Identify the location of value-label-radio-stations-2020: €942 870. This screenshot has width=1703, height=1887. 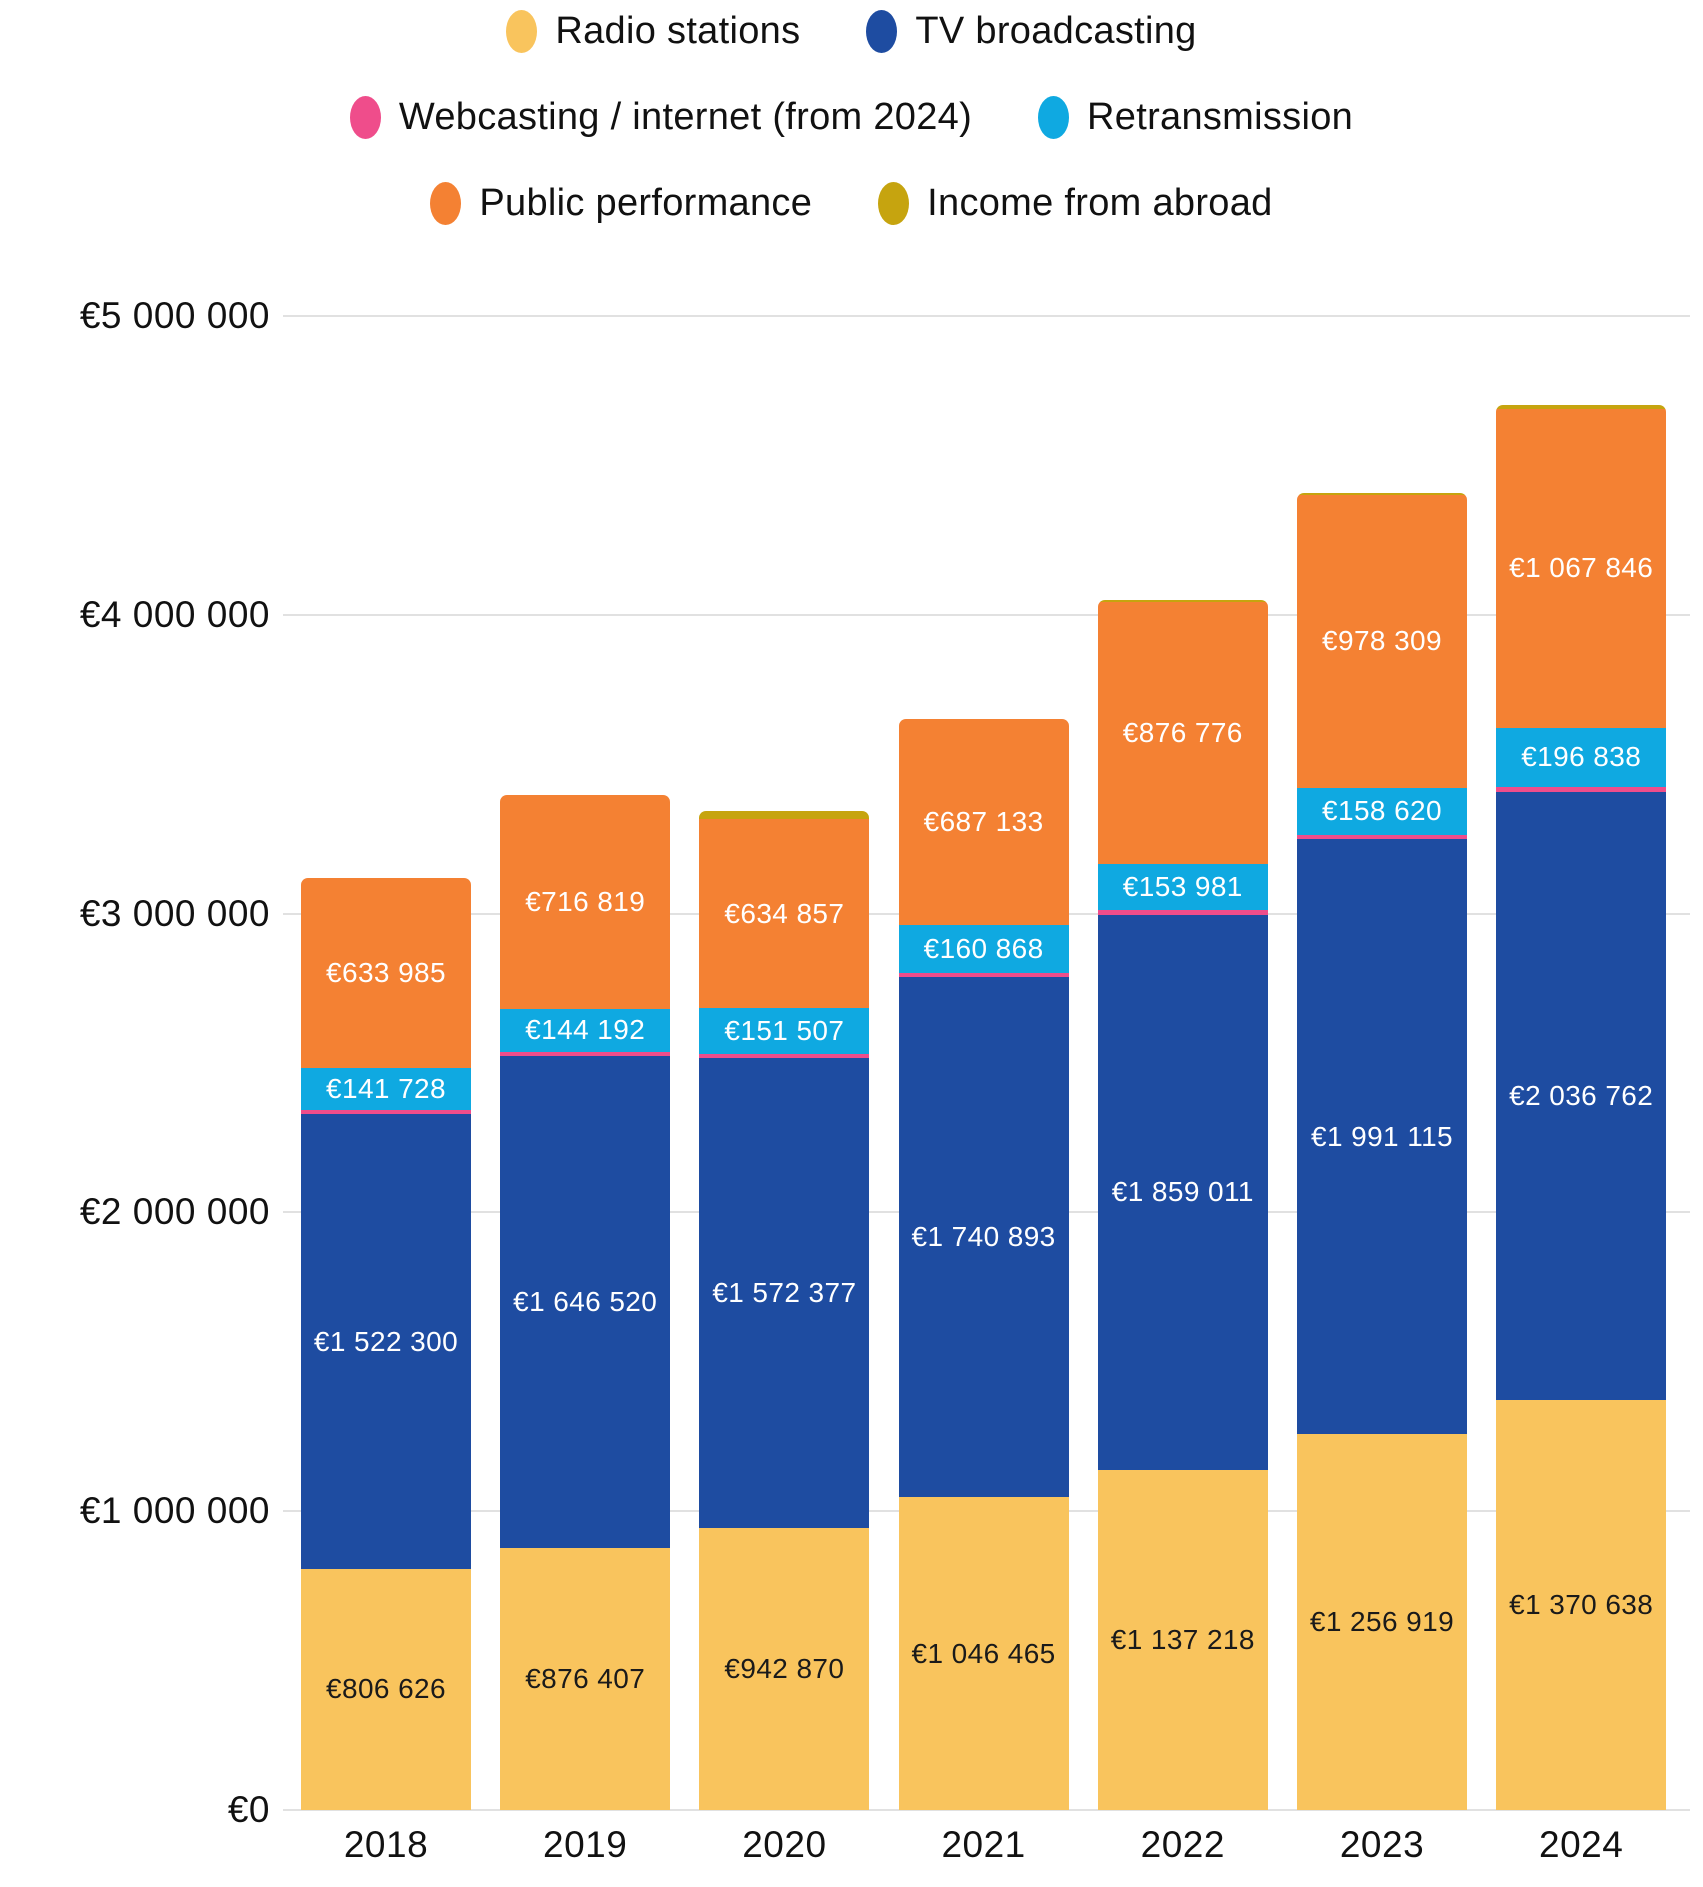
(784, 1669).